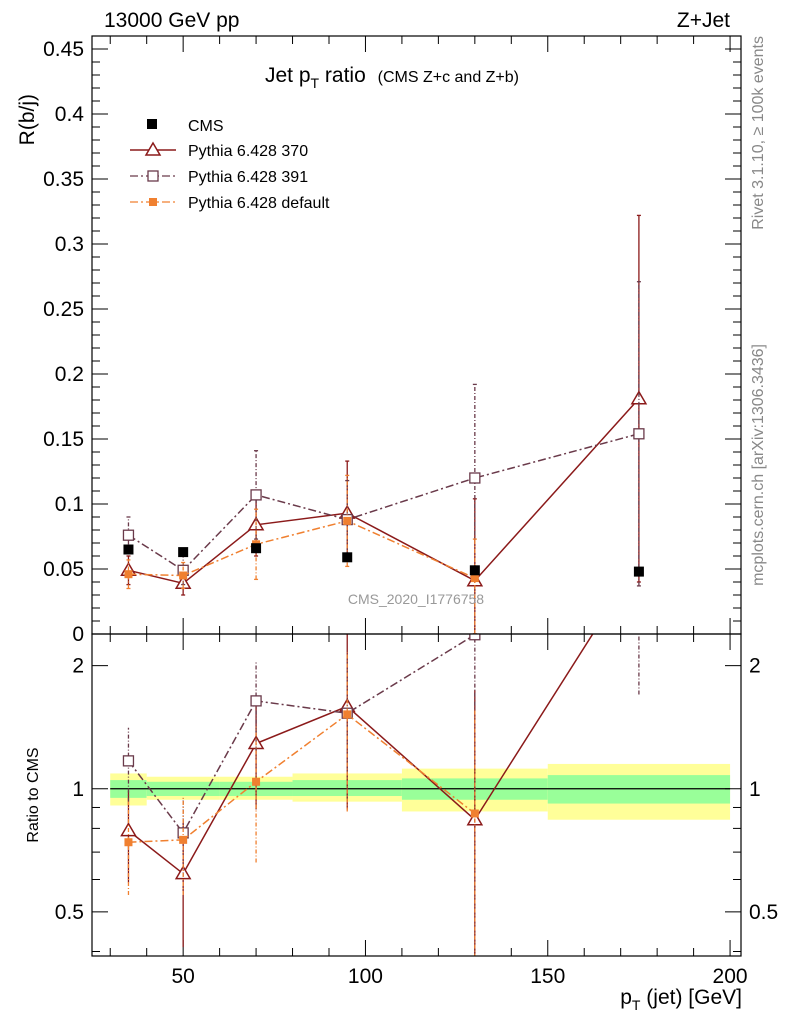 This screenshot has height=1024, width=786. I want to click on x-axis-label-tail: (jet) [GeV], so click(691, 997).